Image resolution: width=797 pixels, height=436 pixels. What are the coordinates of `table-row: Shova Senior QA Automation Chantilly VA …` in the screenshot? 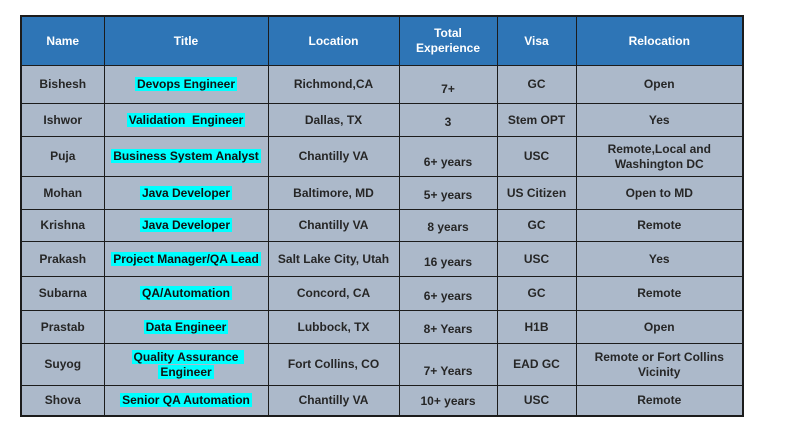 It's located at (382, 400).